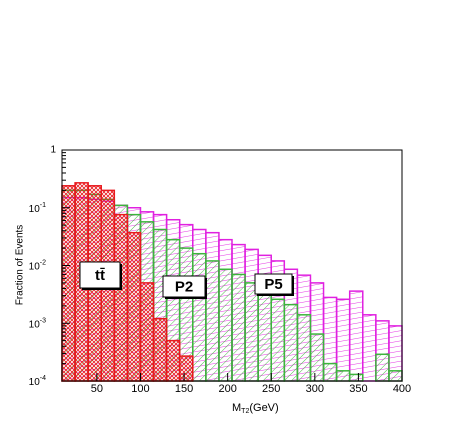  I want to click on series-label: tt̄, so click(100, 275).